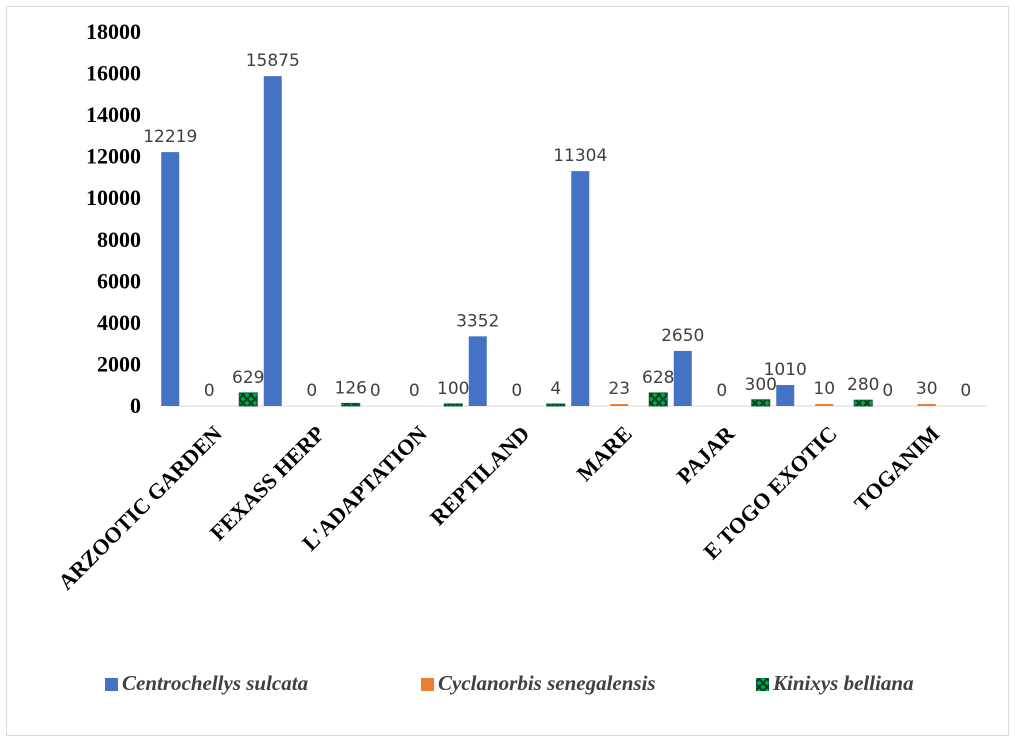 The width and height of the screenshot is (1015, 742). What do you see at coordinates (580, 156) in the screenshot?
I see `data-label: 11304` at bounding box center [580, 156].